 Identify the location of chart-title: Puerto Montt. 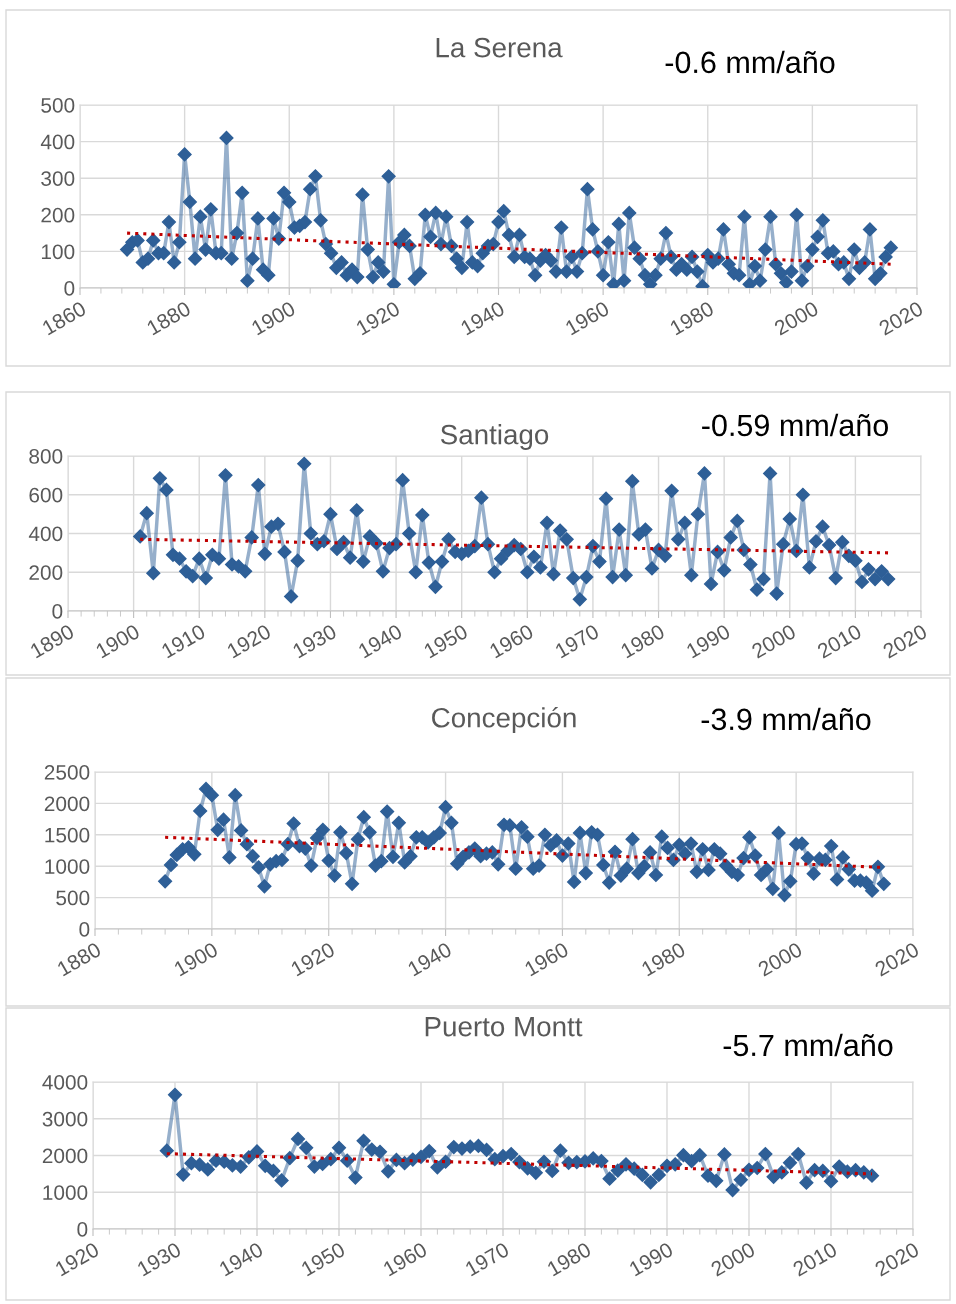
(504, 1027).